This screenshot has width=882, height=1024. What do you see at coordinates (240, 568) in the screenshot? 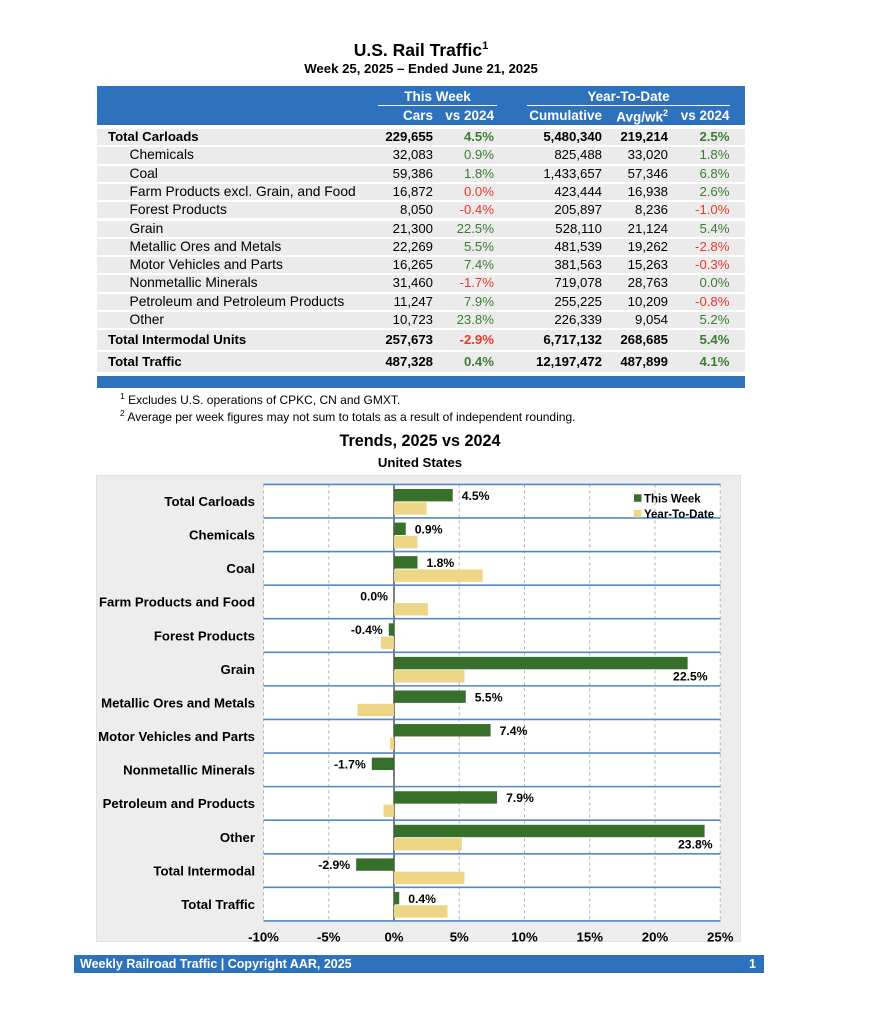
I see `svg-text: Coal` at bounding box center [240, 568].